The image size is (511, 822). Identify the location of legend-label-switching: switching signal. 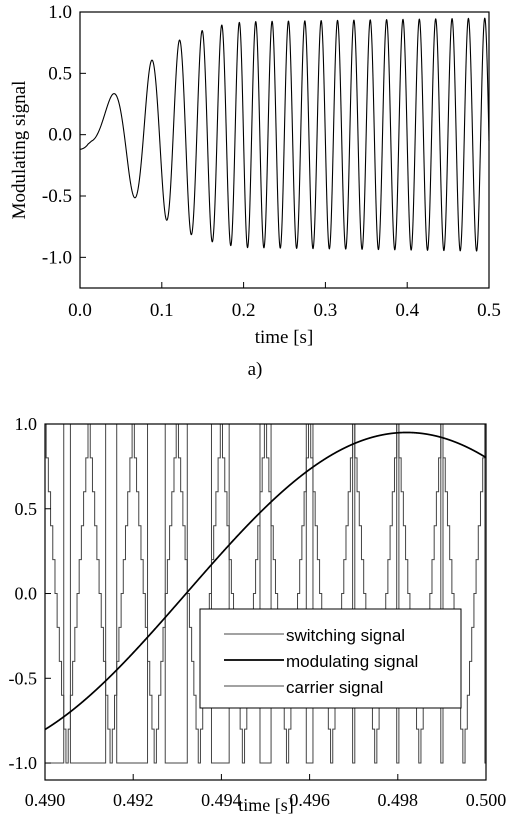
(345, 635).